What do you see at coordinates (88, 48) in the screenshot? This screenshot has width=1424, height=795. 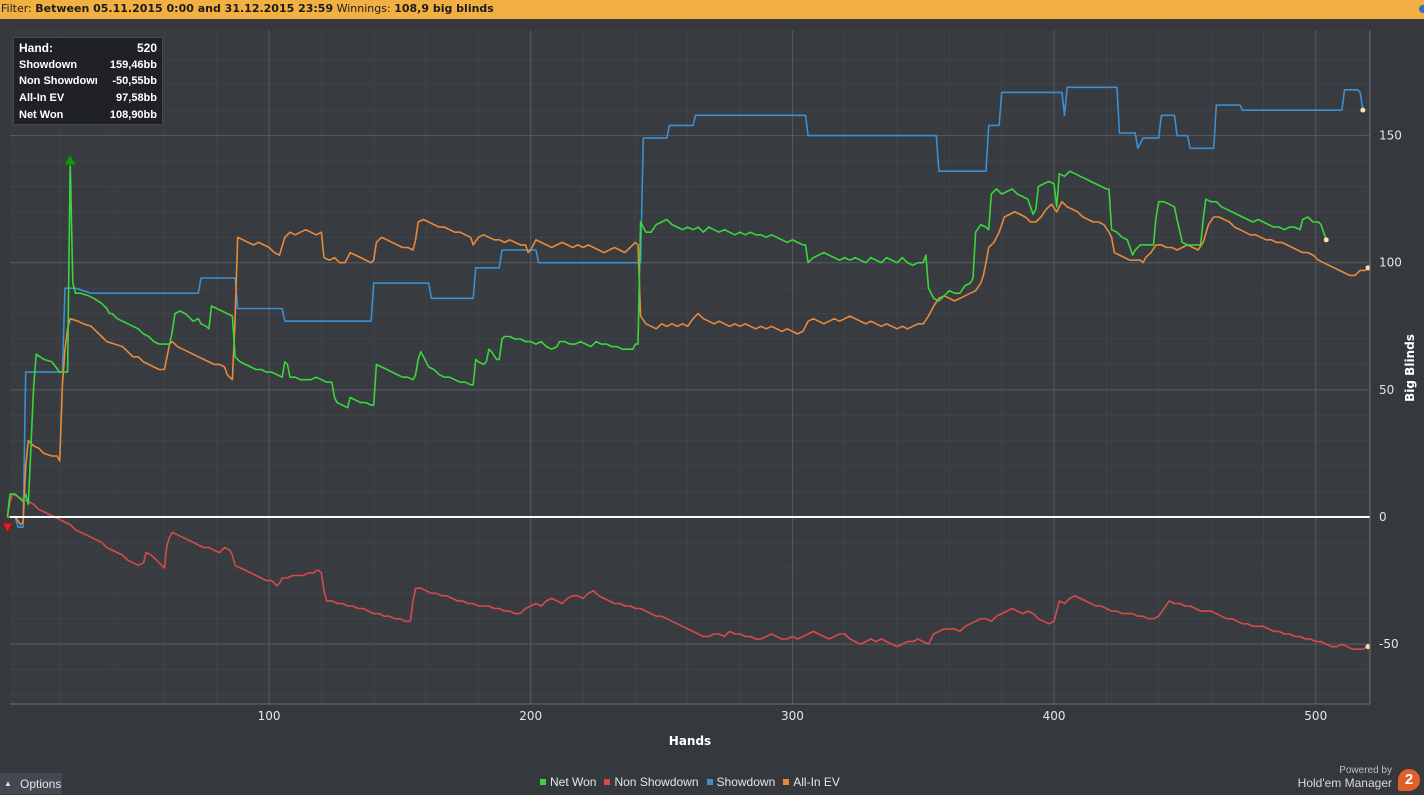 I see `hover-row-hand: Hand: 520` at bounding box center [88, 48].